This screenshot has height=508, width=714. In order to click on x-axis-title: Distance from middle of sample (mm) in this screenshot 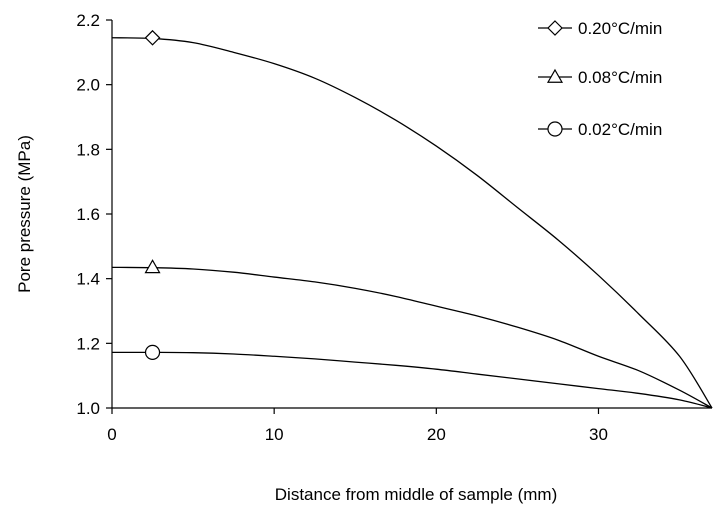, I will do `click(416, 494)`.